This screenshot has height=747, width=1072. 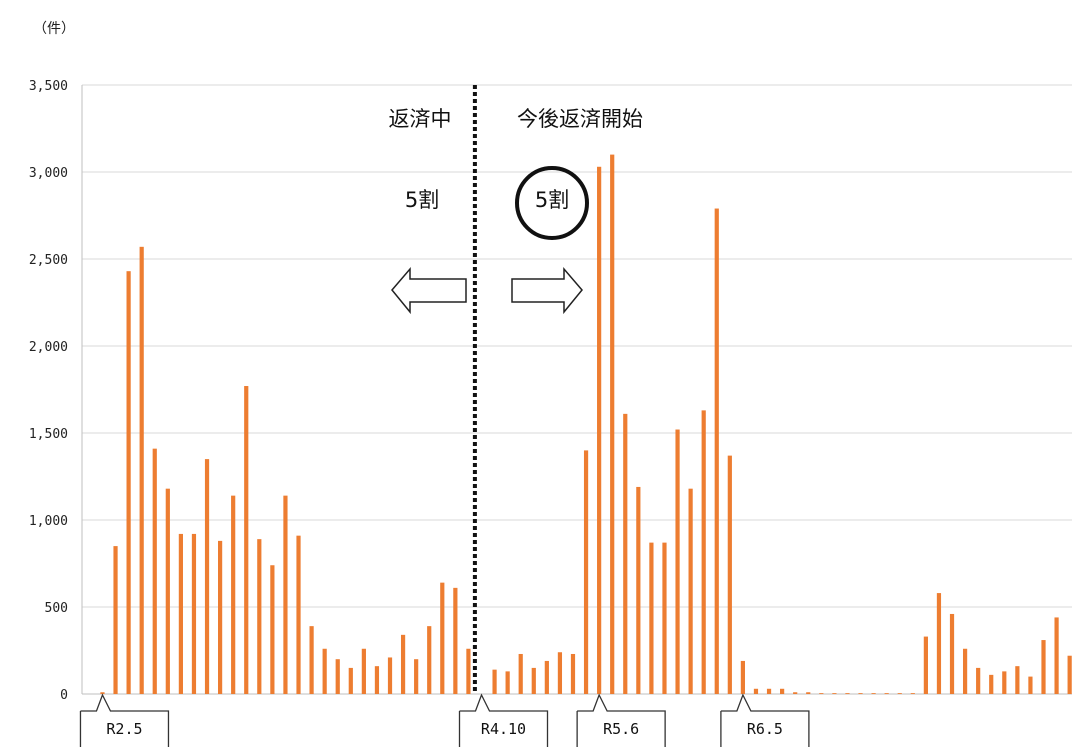 I want to click on period-callout: R6.5, so click(x=765, y=720).